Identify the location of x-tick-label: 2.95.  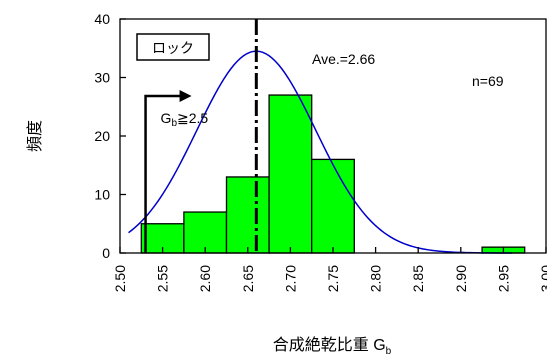
(503, 278).